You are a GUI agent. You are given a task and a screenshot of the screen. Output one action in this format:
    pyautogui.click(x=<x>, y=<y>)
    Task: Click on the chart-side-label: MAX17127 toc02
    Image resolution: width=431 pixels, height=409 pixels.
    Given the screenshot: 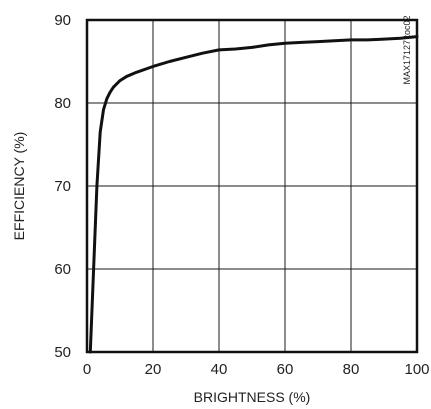 What is the action you would take?
    pyautogui.click(x=407, y=49)
    